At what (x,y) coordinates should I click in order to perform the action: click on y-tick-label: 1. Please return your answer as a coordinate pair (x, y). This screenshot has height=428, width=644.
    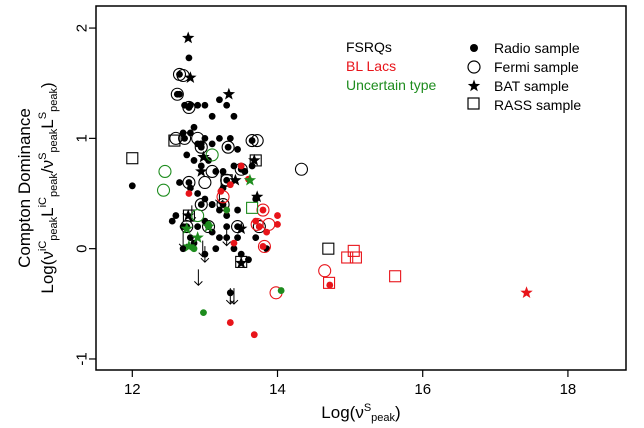
    Looking at the image, I should click on (82, 138).